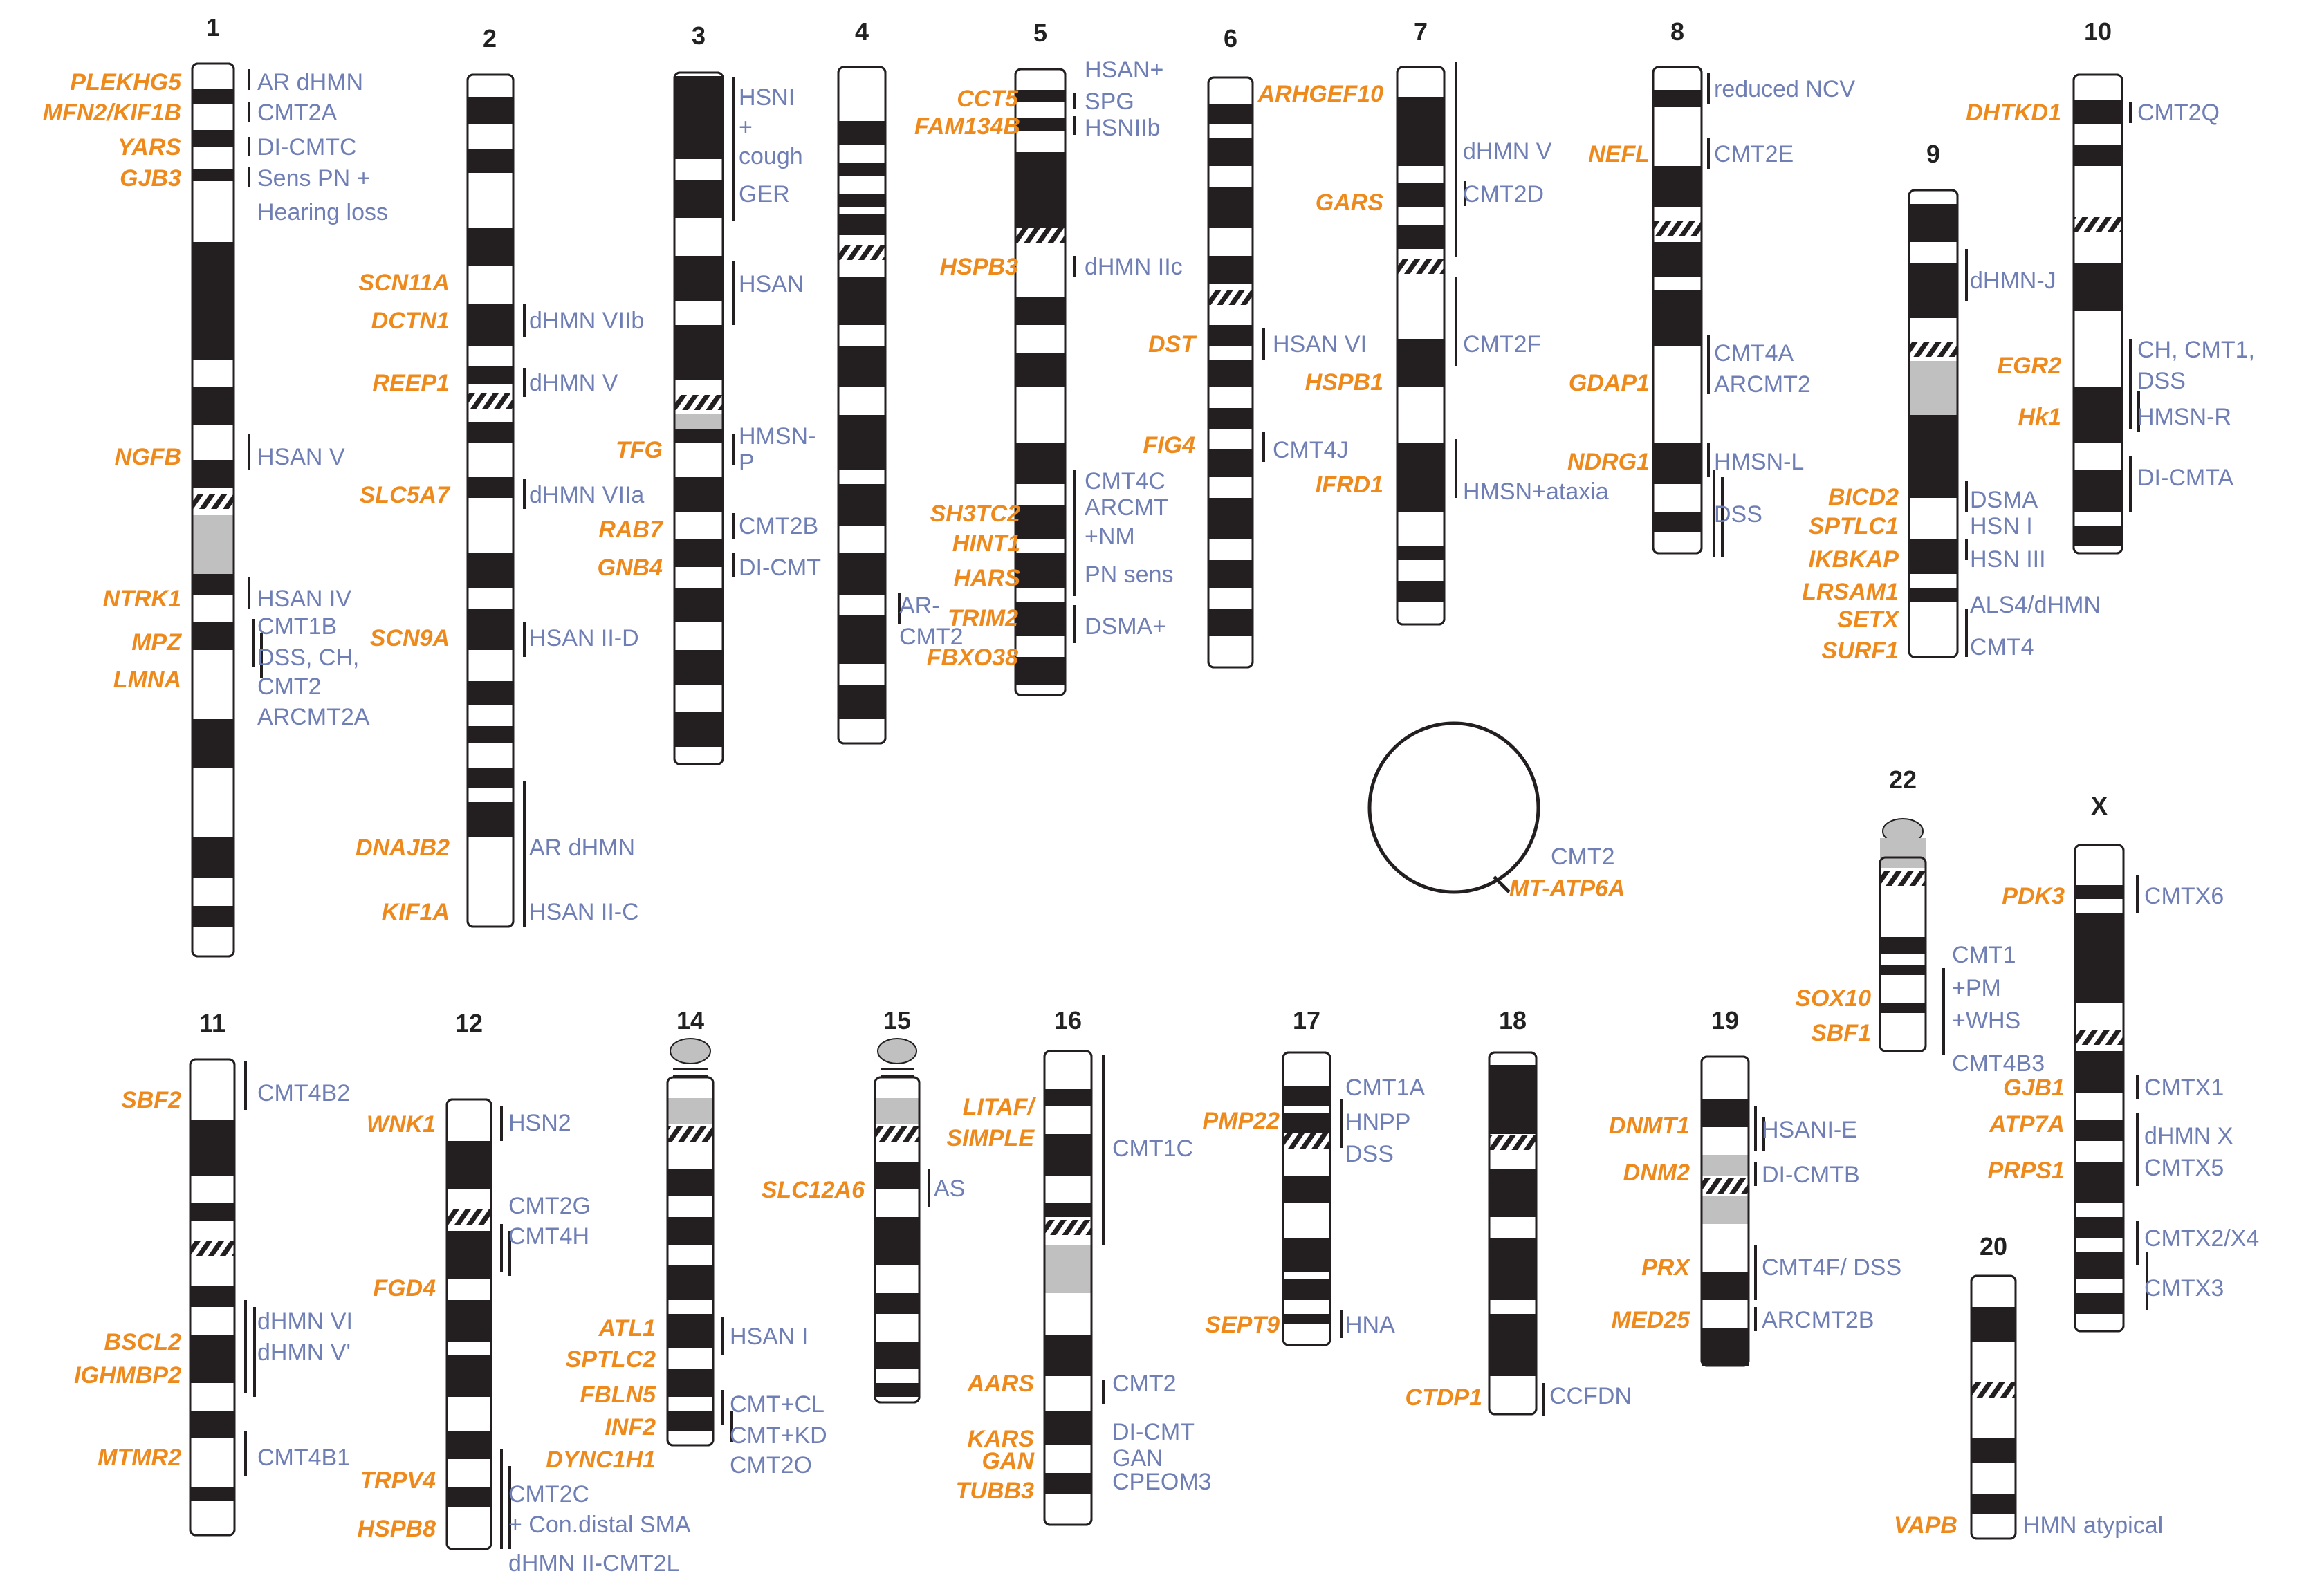  What do you see at coordinates (398, 1480) in the screenshot?
I see `gene-label: TRPV4` at bounding box center [398, 1480].